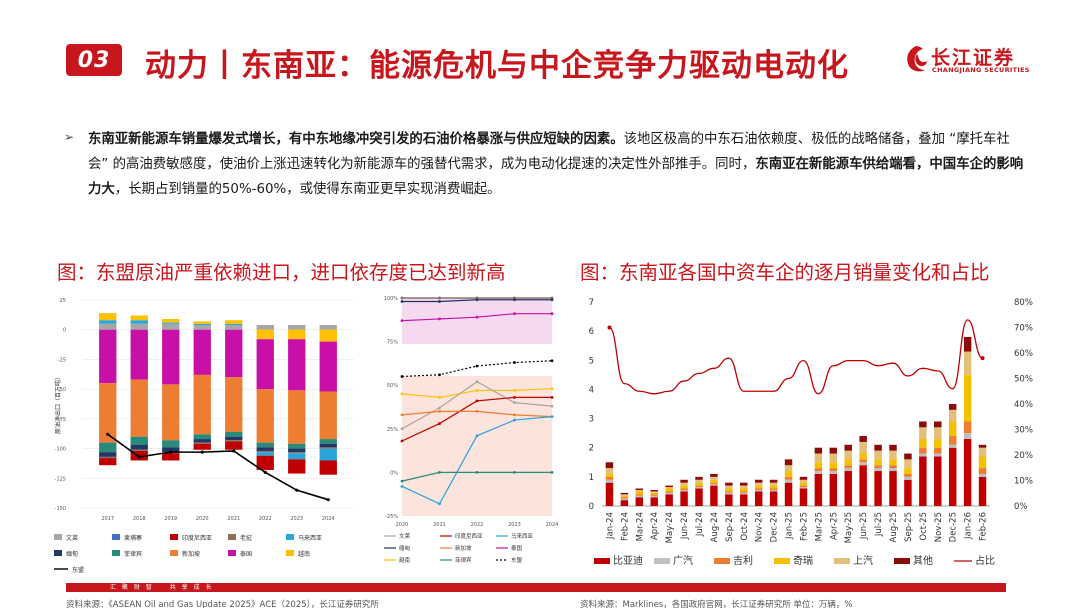  I want to click on share-y-tick-label: 40%, so click(1023, 405).